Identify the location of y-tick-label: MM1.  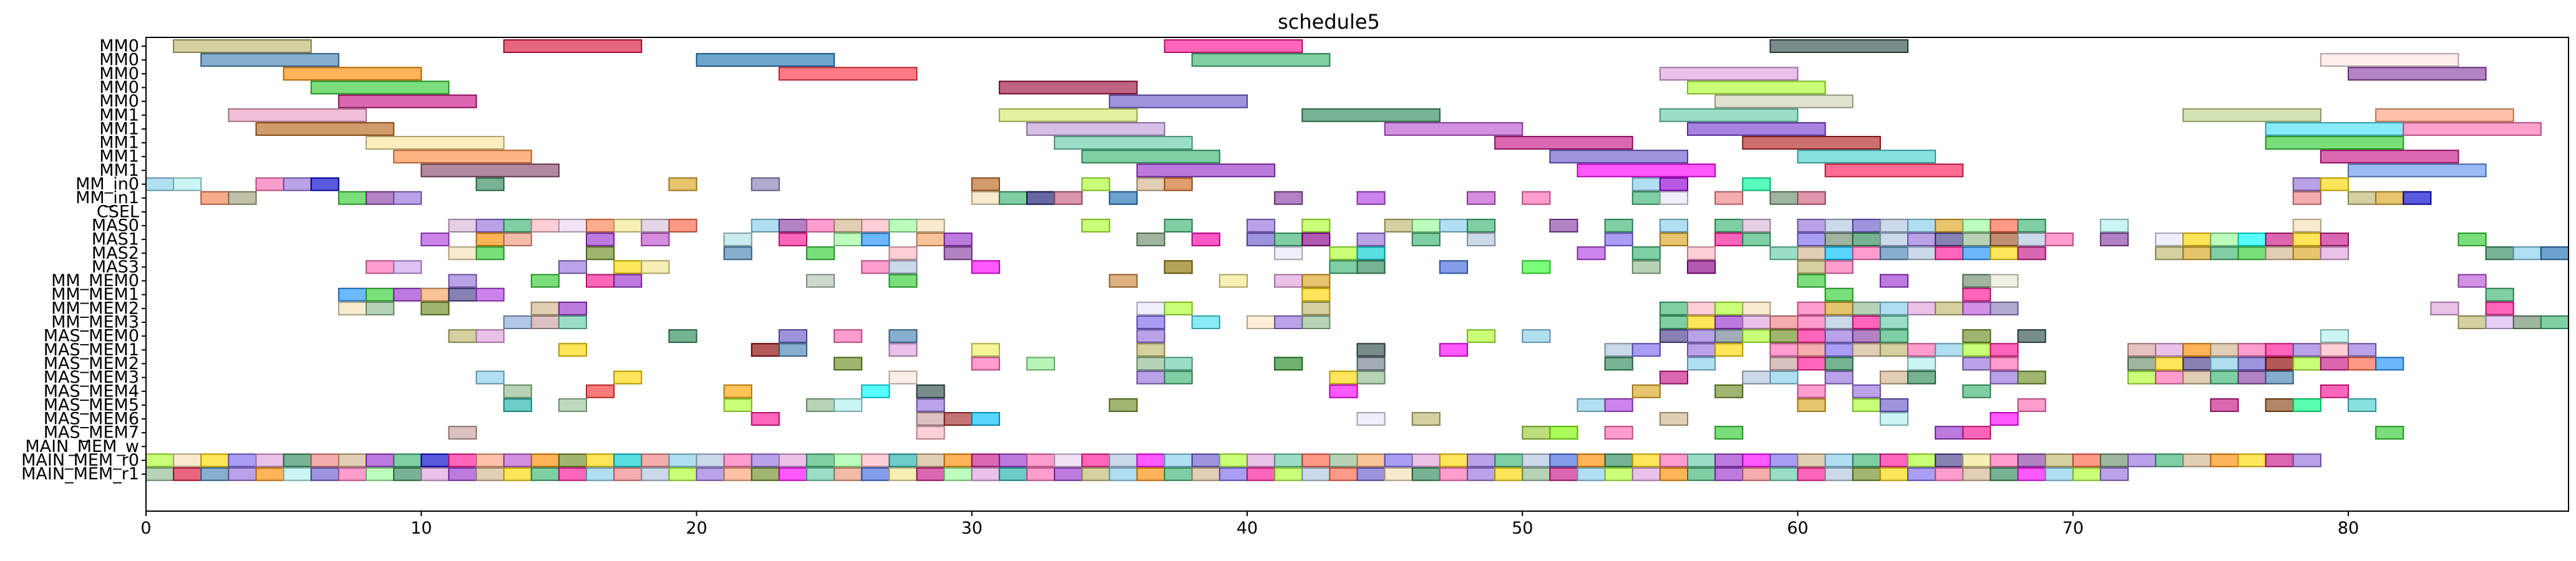
(119, 128).